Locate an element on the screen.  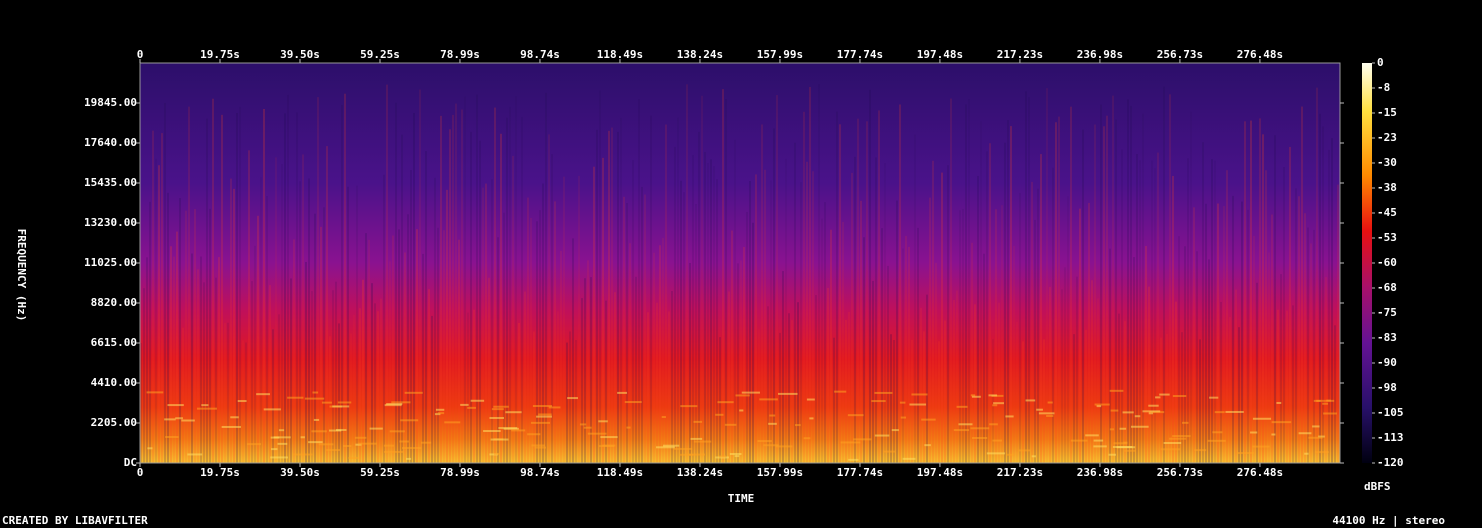
colorbar-tick-label: -83 is located at coordinates (1387, 337).